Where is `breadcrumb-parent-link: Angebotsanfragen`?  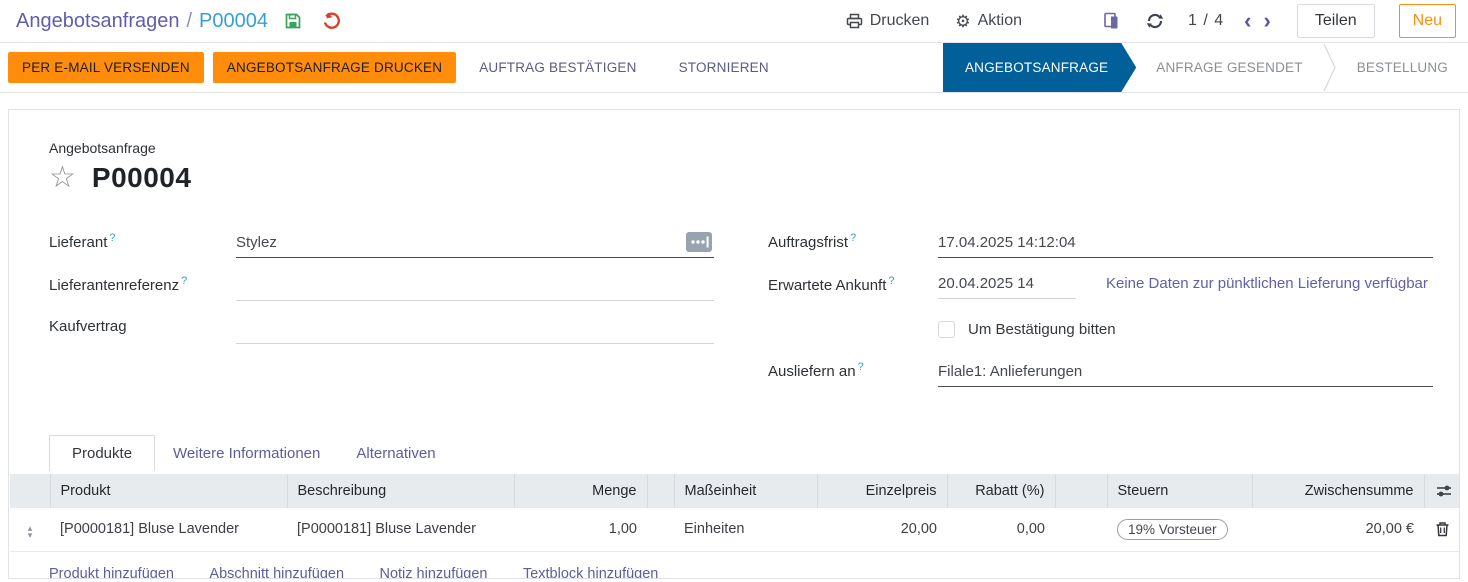 breadcrumb-parent-link: Angebotsanfragen is located at coordinates (98, 20).